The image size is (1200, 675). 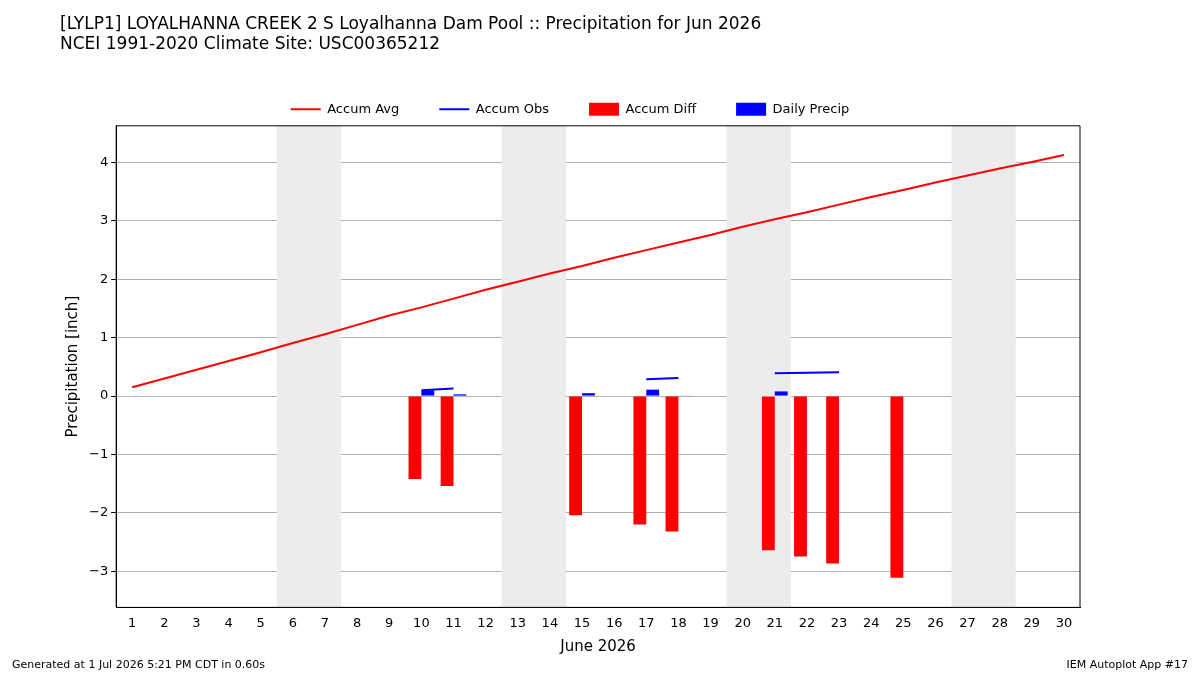 I want to click on x-tick-label: 4, so click(x=228, y=622).